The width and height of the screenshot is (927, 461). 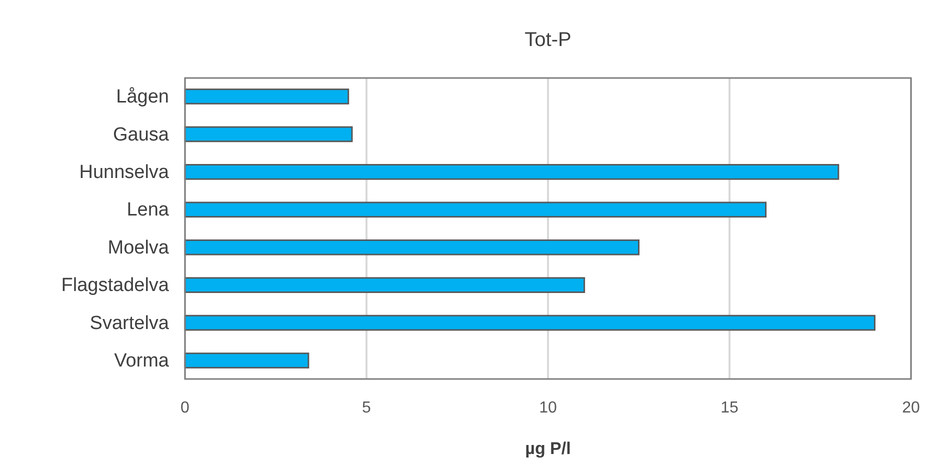 I want to click on y-tick-label: Flagstadelva, so click(x=115, y=285).